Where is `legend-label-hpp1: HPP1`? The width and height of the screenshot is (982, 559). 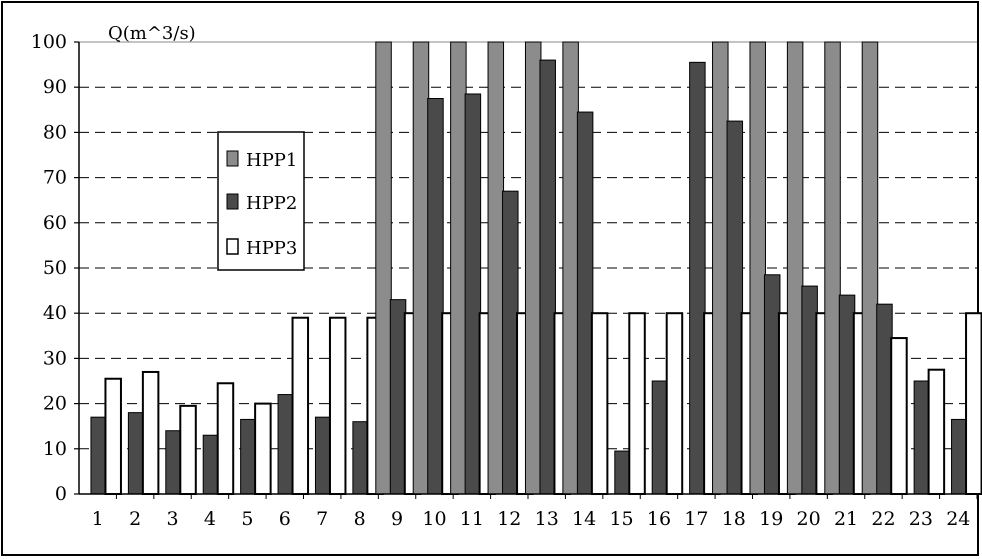
legend-label-hpp1: HPP1 is located at coordinates (271, 160).